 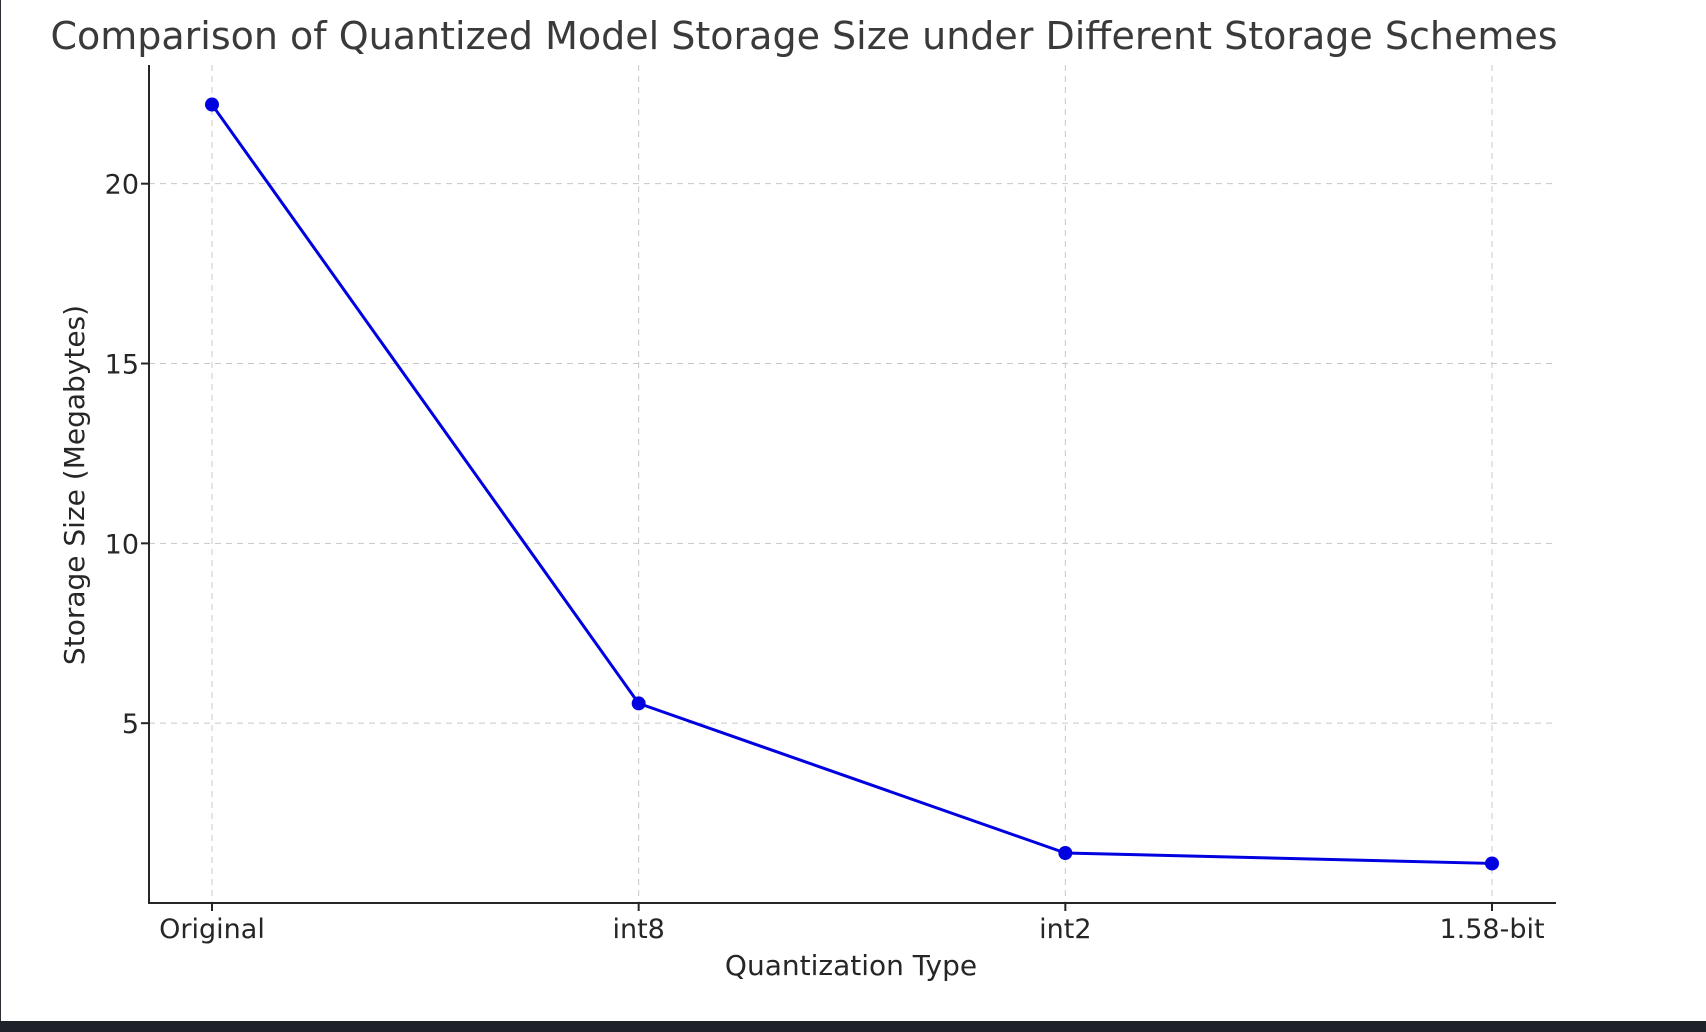 What do you see at coordinates (212, 929) in the screenshot?
I see `x-tick-label: Original` at bounding box center [212, 929].